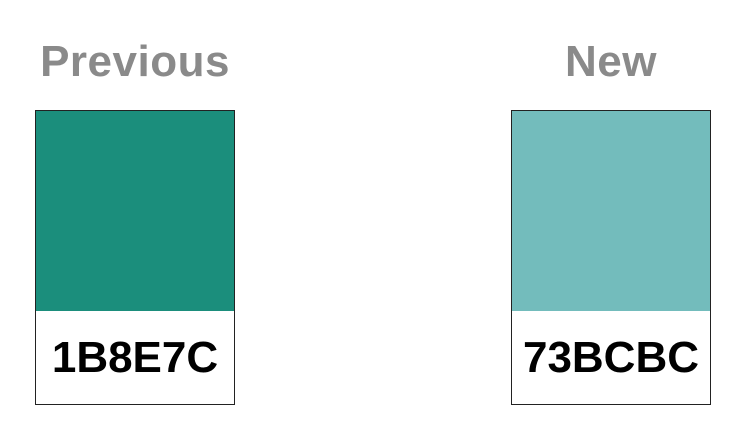  What do you see at coordinates (135, 211) in the screenshot?
I see `previous-color-swatch` at bounding box center [135, 211].